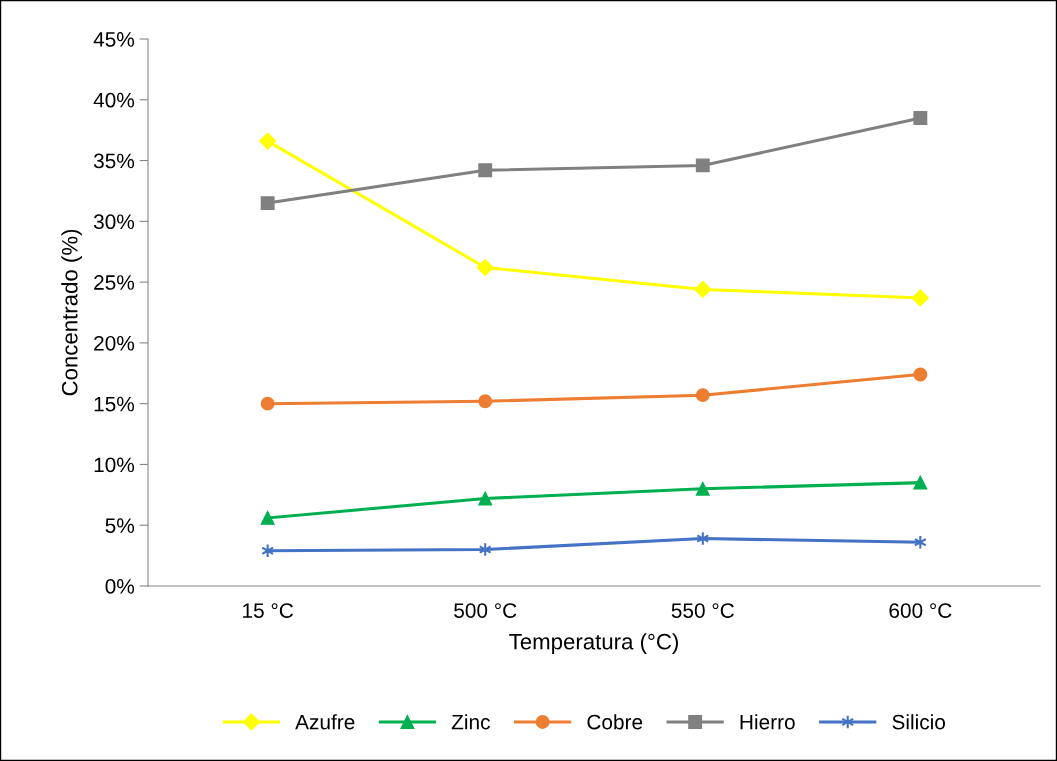  Describe the element at coordinates (114, 39) in the screenshot. I see `y-tick-label: 45%` at that location.